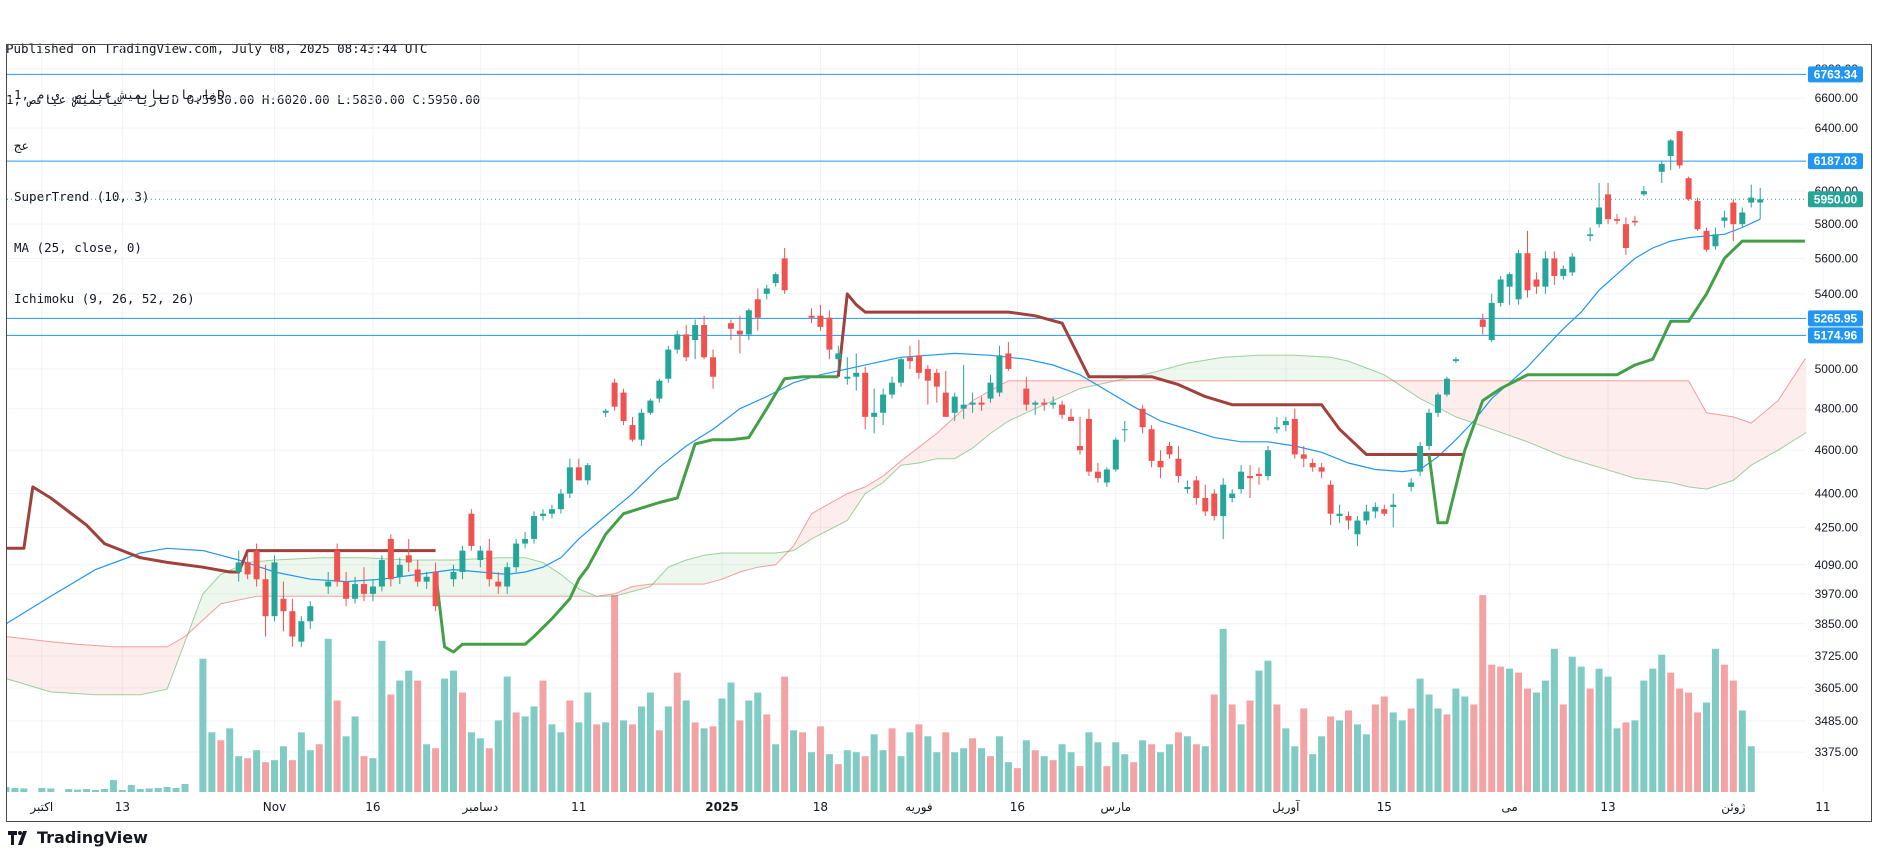  What do you see at coordinates (119, 94) in the screenshot?
I see `legend-symbol: ناریا بیابمیش عیانص .ی.م ,1D` at bounding box center [119, 94].